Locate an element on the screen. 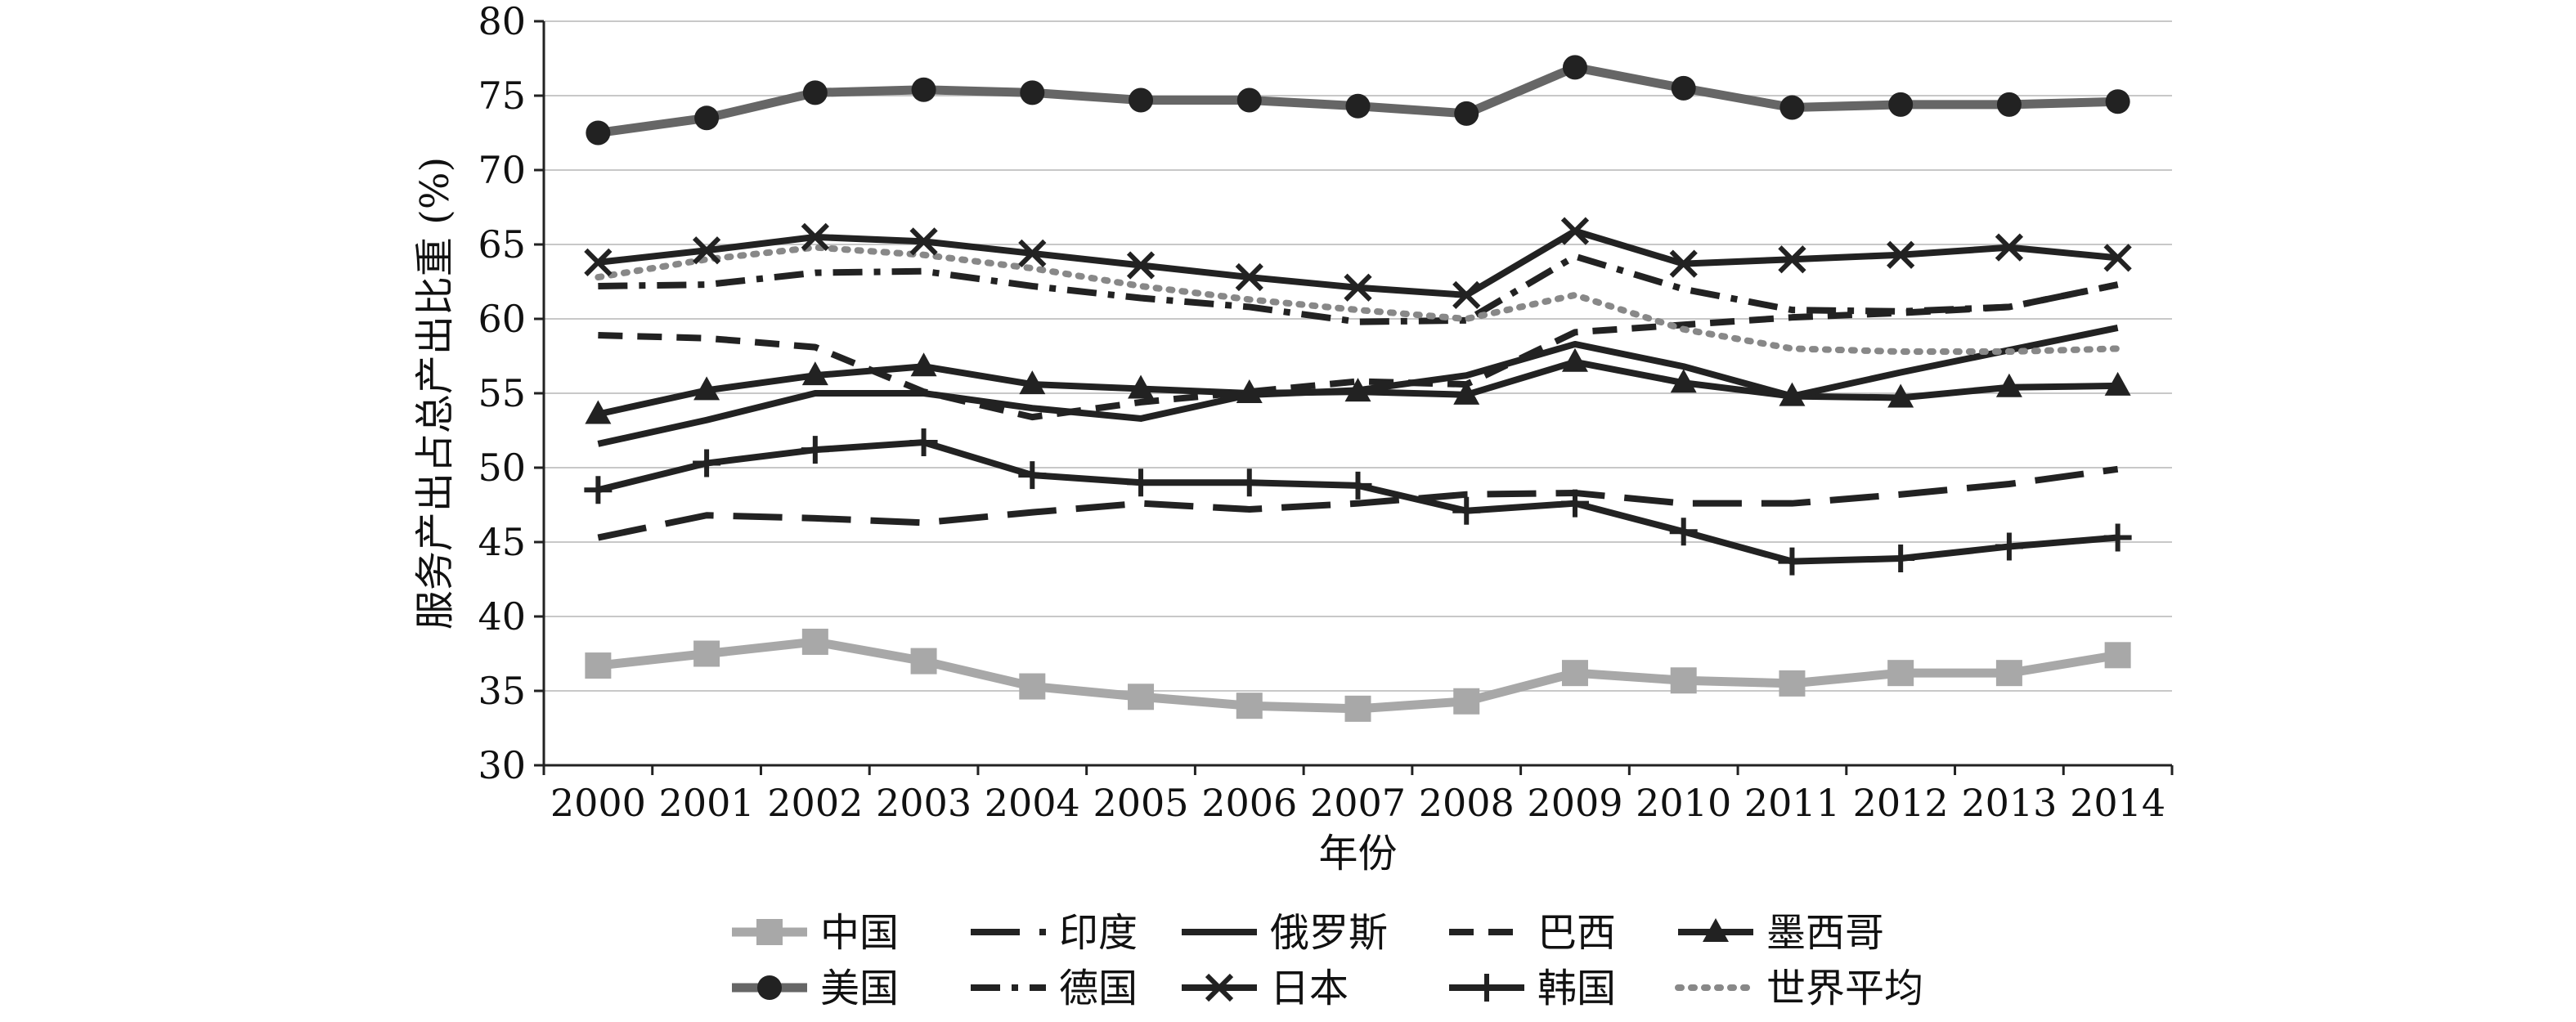 The height and width of the screenshot is (1022, 2576). series-8-group is located at coordinates (1358, 263).